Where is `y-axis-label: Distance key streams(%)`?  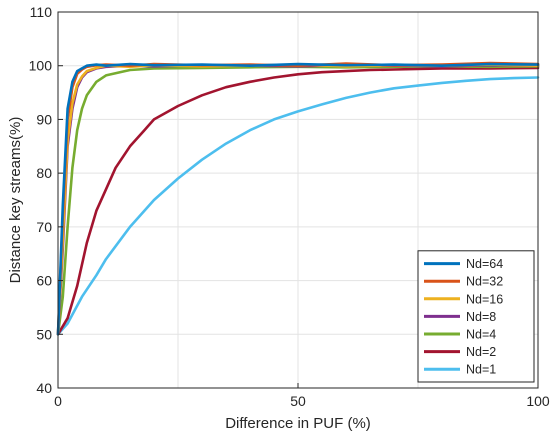 y-axis-label: Distance key streams(%) is located at coordinates (15, 200).